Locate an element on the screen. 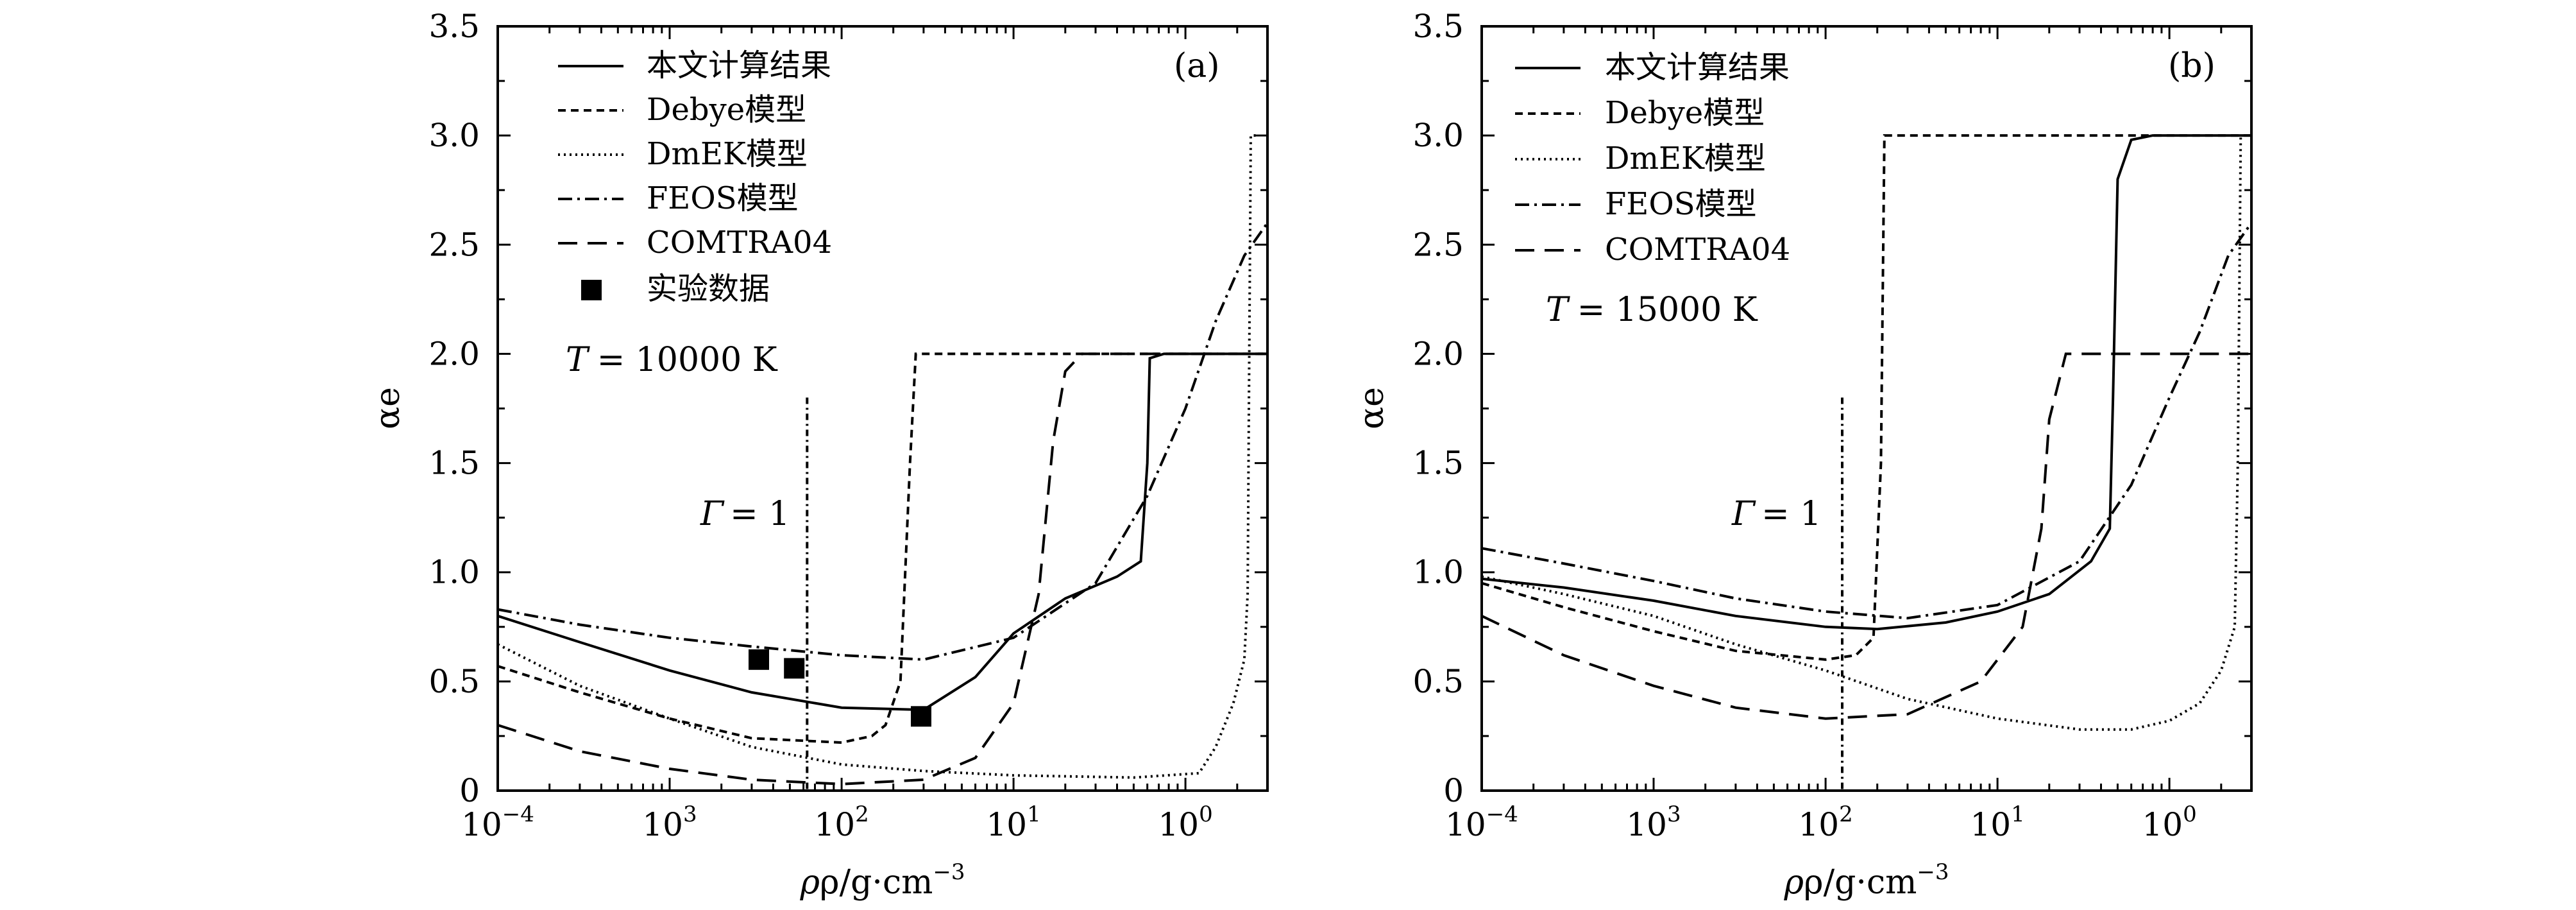  panel-a-gamma-value: = 1 is located at coordinates (760, 514).